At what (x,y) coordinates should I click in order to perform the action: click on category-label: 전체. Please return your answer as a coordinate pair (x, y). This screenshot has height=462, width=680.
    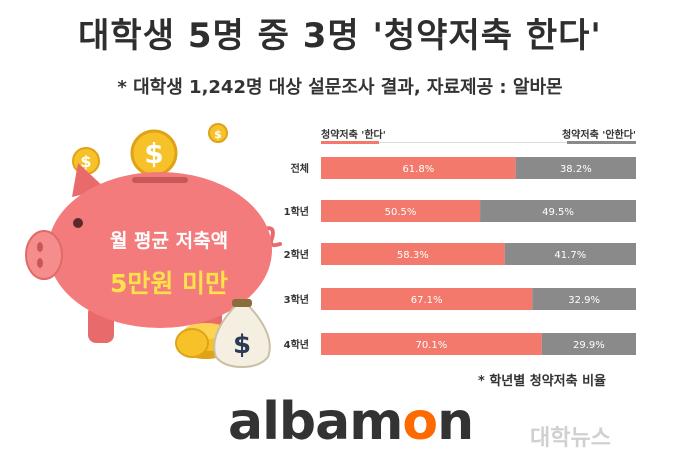
    Looking at the image, I should click on (300, 168).